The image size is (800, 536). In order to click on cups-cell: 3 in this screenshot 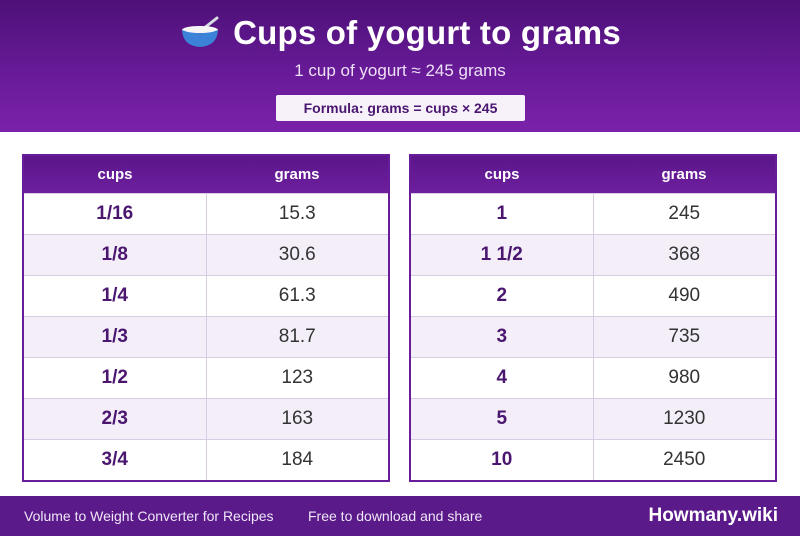, I will do `click(502, 337)`.